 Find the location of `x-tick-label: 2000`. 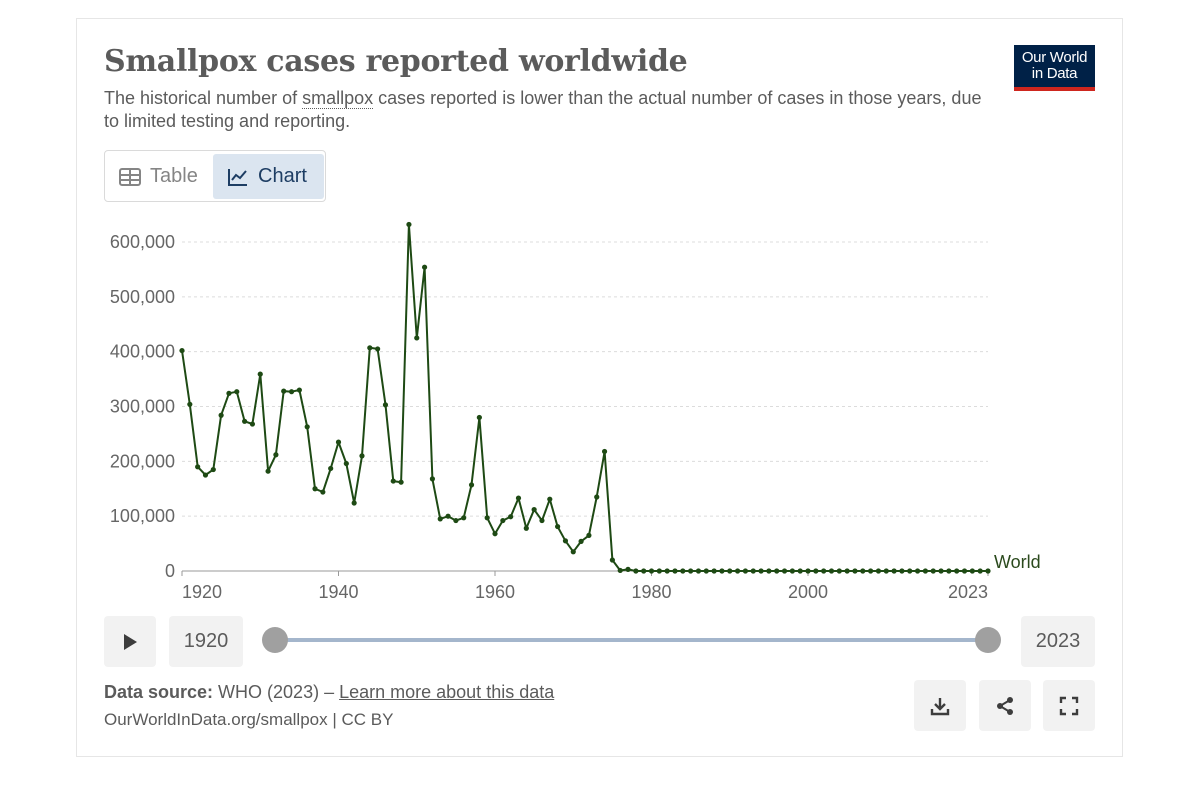

x-tick-label: 2000 is located at coordinates (808, 592).